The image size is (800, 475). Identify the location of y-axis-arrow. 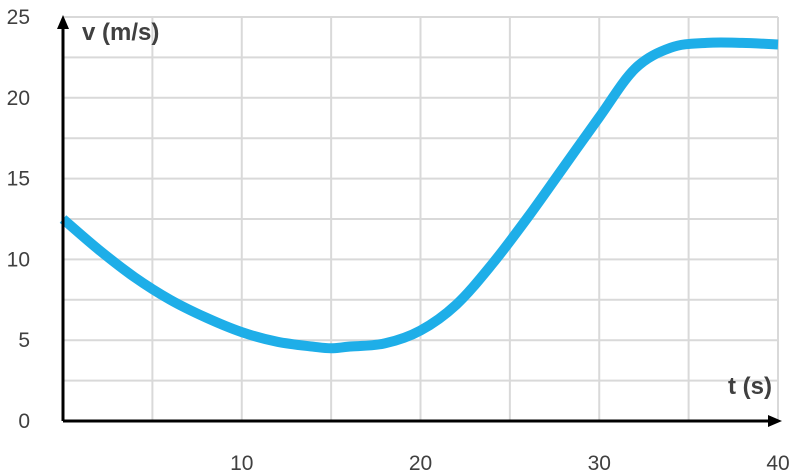
(63, 22).